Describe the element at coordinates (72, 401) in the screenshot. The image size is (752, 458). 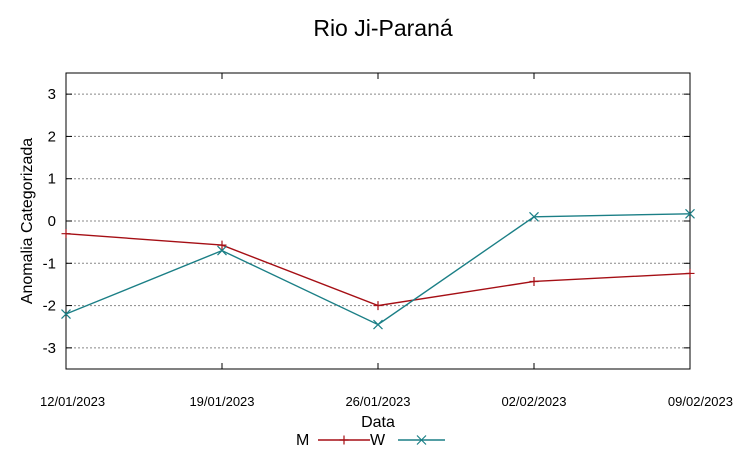
I see `x-tick-label: 12/01/2023` at that location.